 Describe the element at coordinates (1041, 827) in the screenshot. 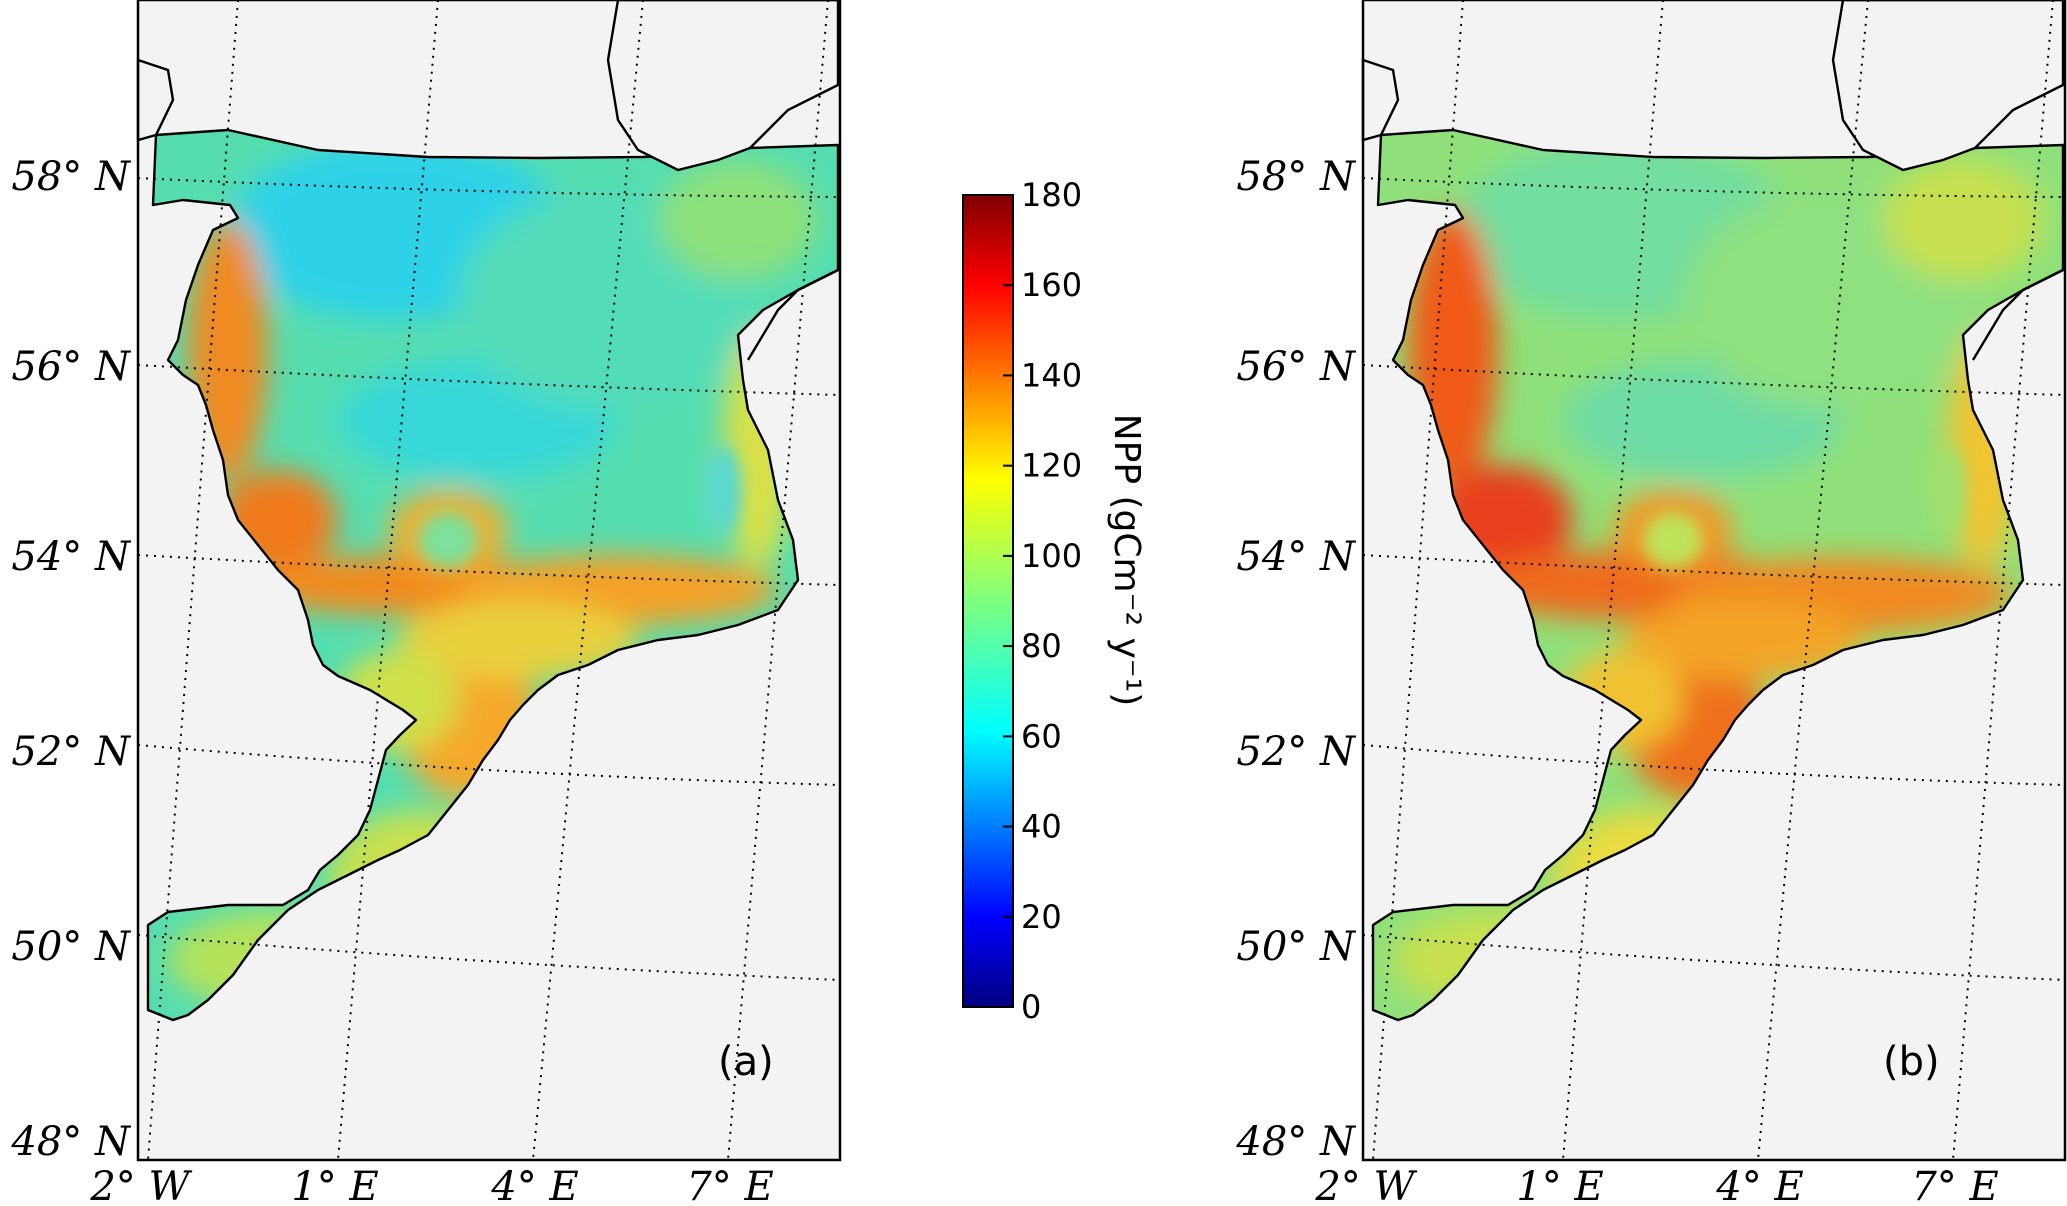

I see `colorbar-tick-label: 40` at that location.